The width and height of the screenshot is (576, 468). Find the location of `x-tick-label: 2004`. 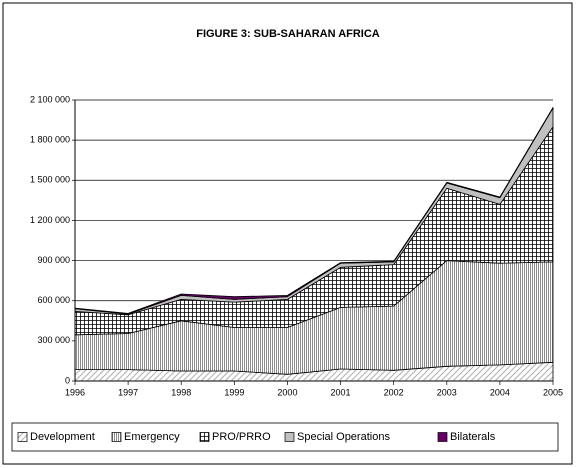

x-tick-label: 2004 is located at coordinates (500, 392).